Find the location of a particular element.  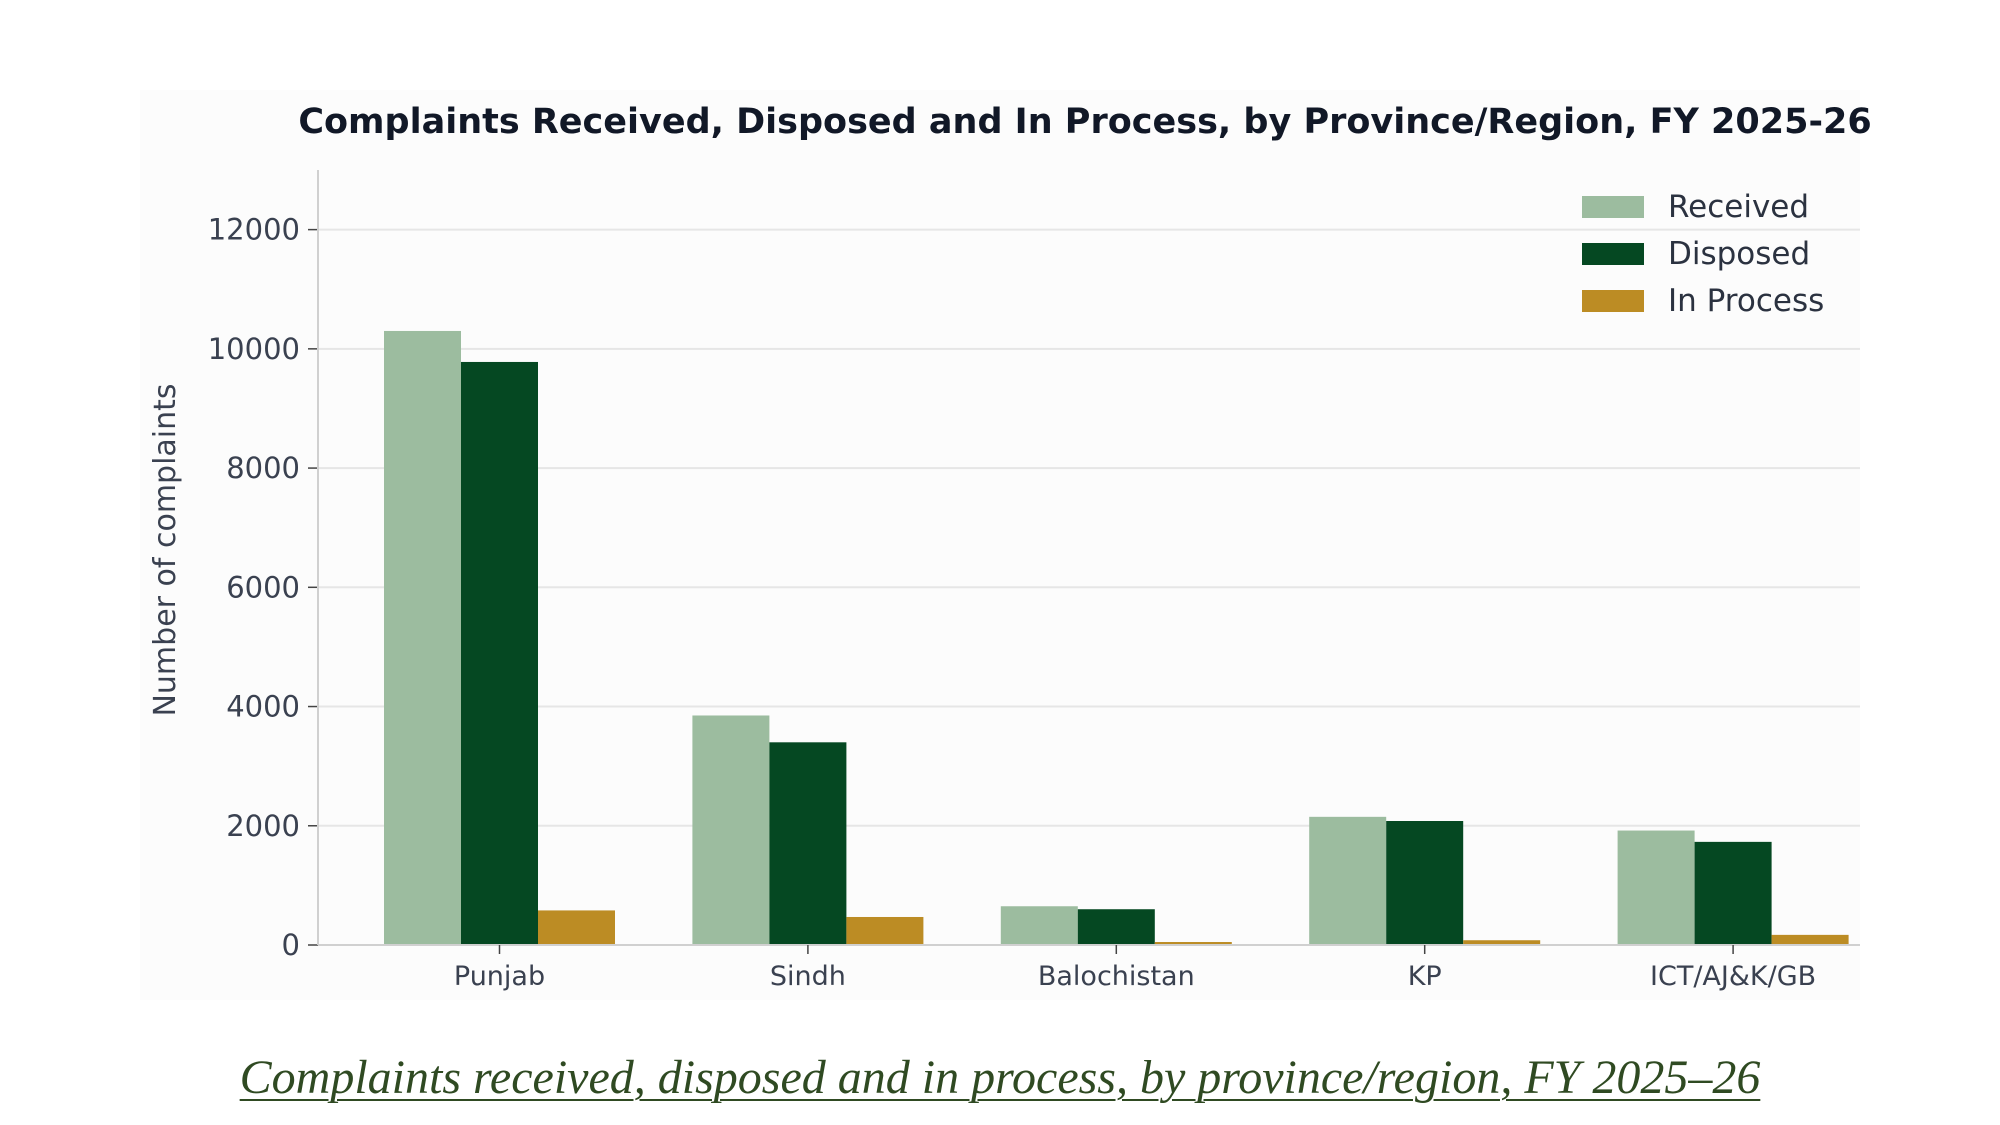

legend-label: In Process is located at coordinates (1746, 301).